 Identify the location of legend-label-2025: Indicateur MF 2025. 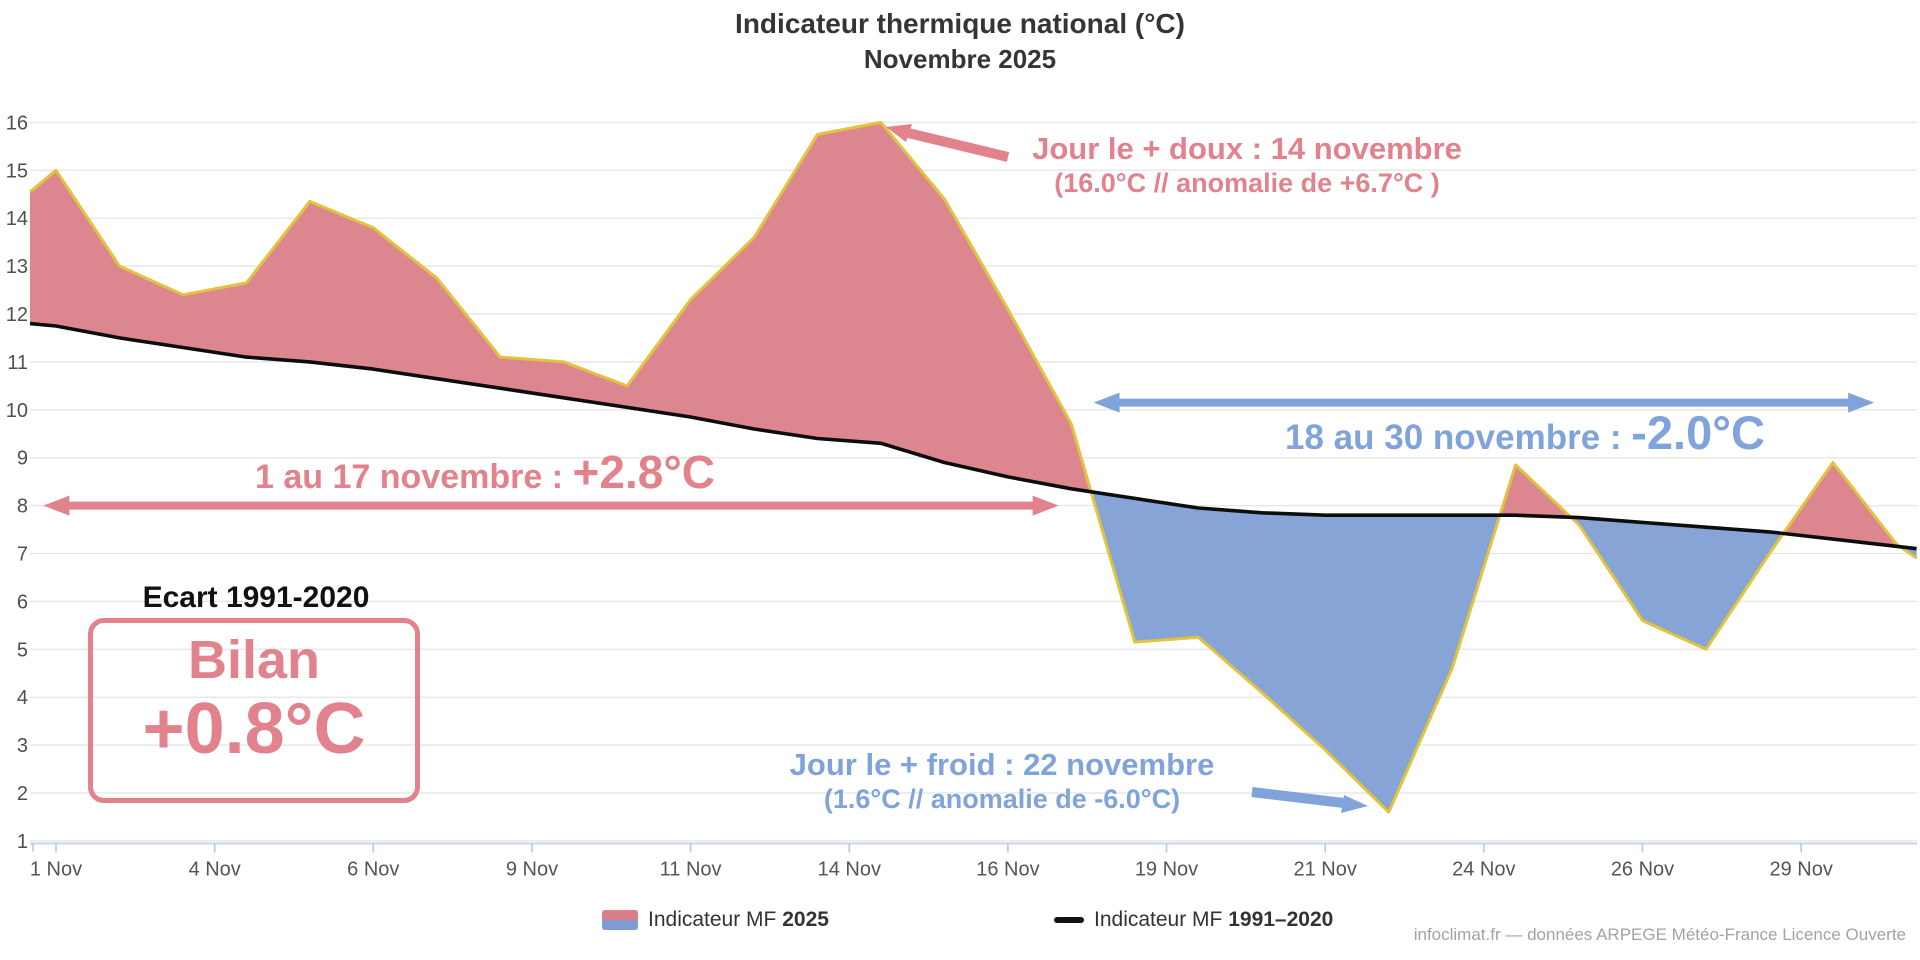
(738, 919).